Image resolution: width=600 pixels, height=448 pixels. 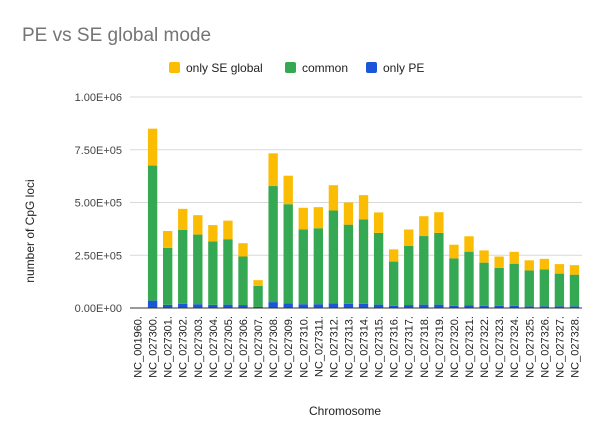 What do you see at coordinates (184, 347) in the screenshot?
I see `x-tick-label: NC_027302.` at bounding box center [184, 347].